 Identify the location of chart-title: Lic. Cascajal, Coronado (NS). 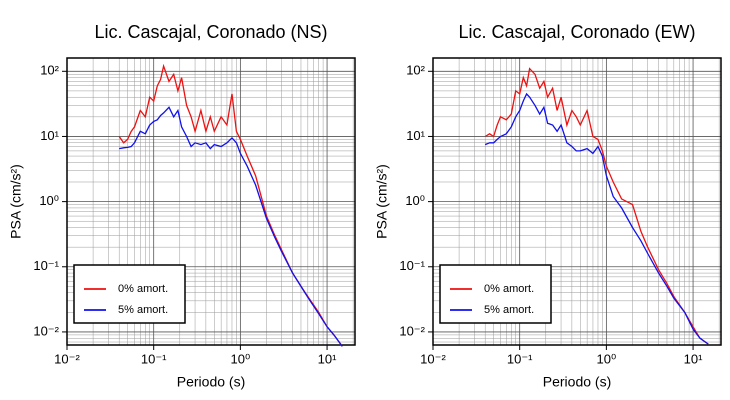
(210, 32).